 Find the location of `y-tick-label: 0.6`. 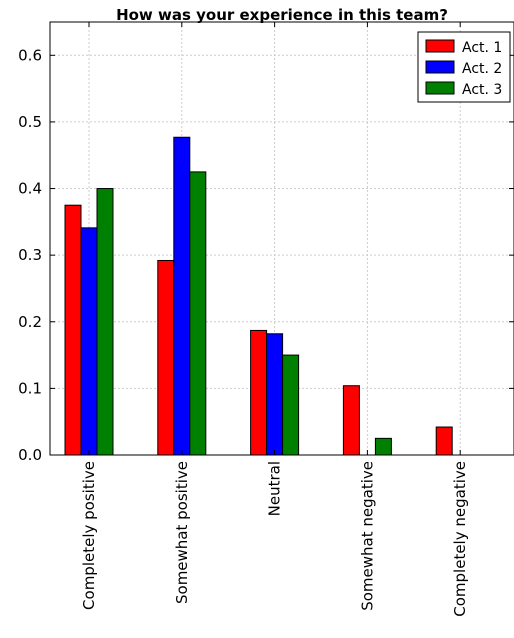

y-tick-label: 0.6 is located at coordinates (30, 55).